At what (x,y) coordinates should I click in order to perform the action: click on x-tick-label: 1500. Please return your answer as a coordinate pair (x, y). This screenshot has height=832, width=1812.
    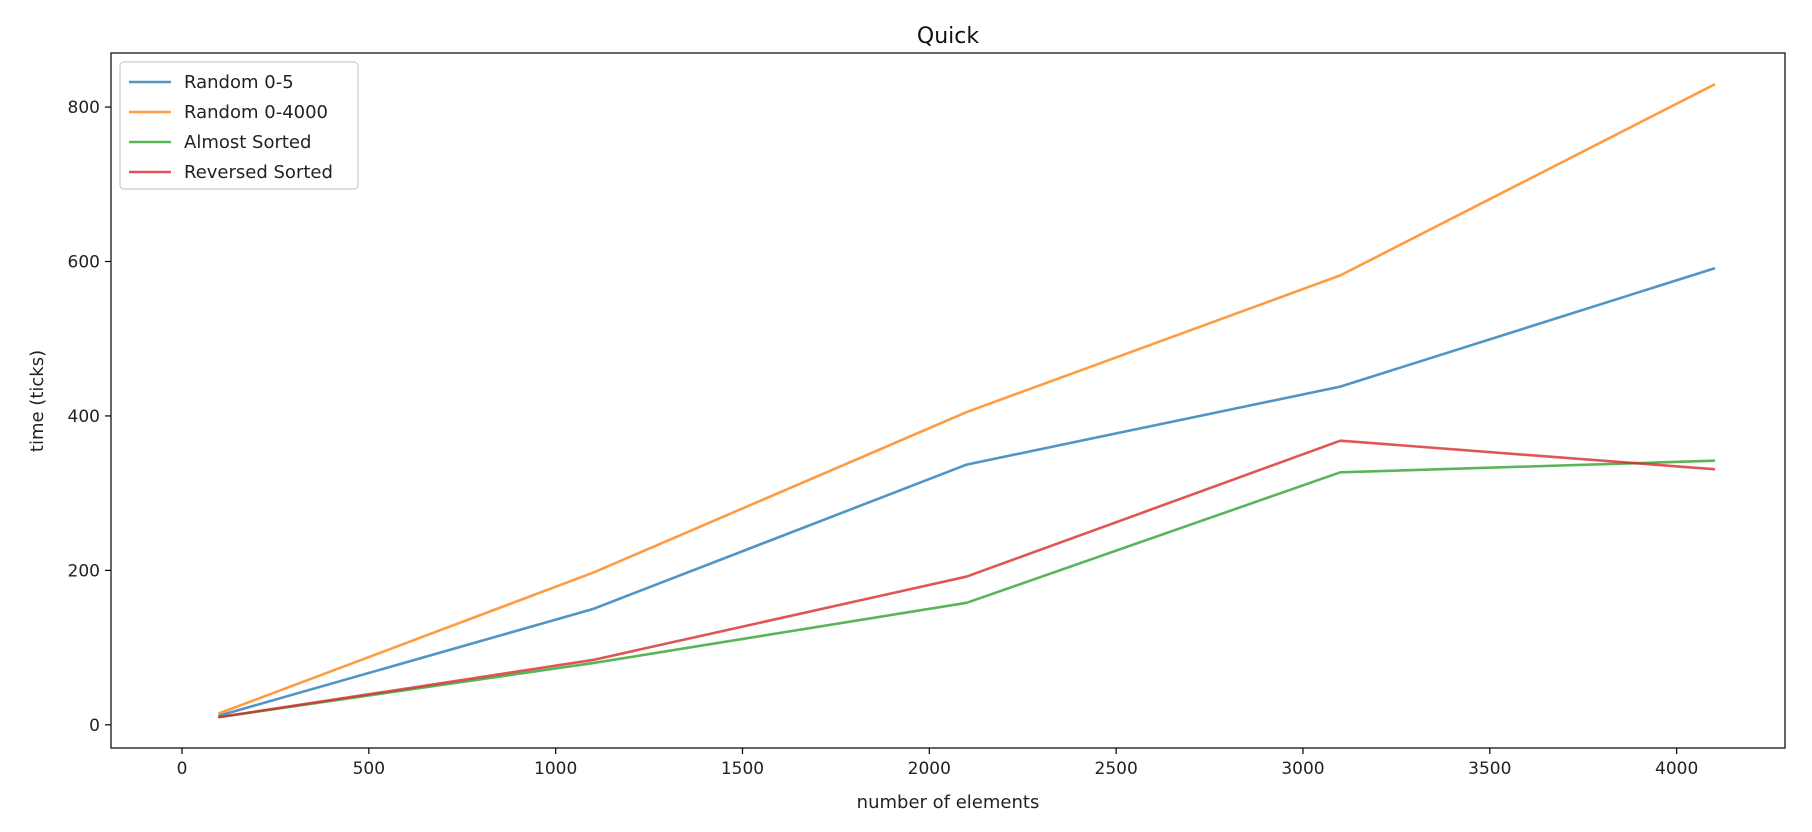
    Looking at the image, I should click on (742, 769).